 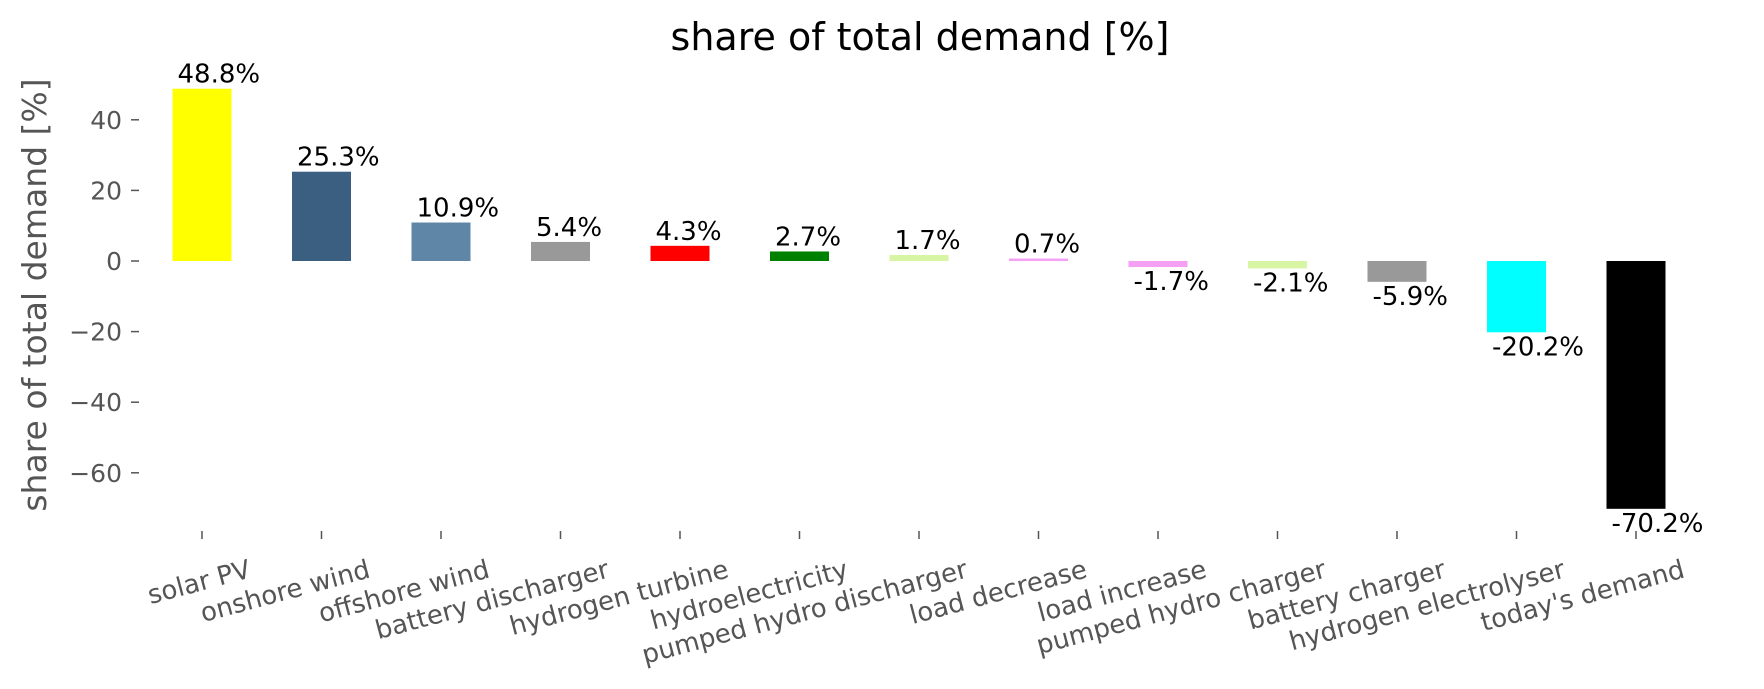 I want to click on y-tick-label: −40, so click(x=95, y=402).